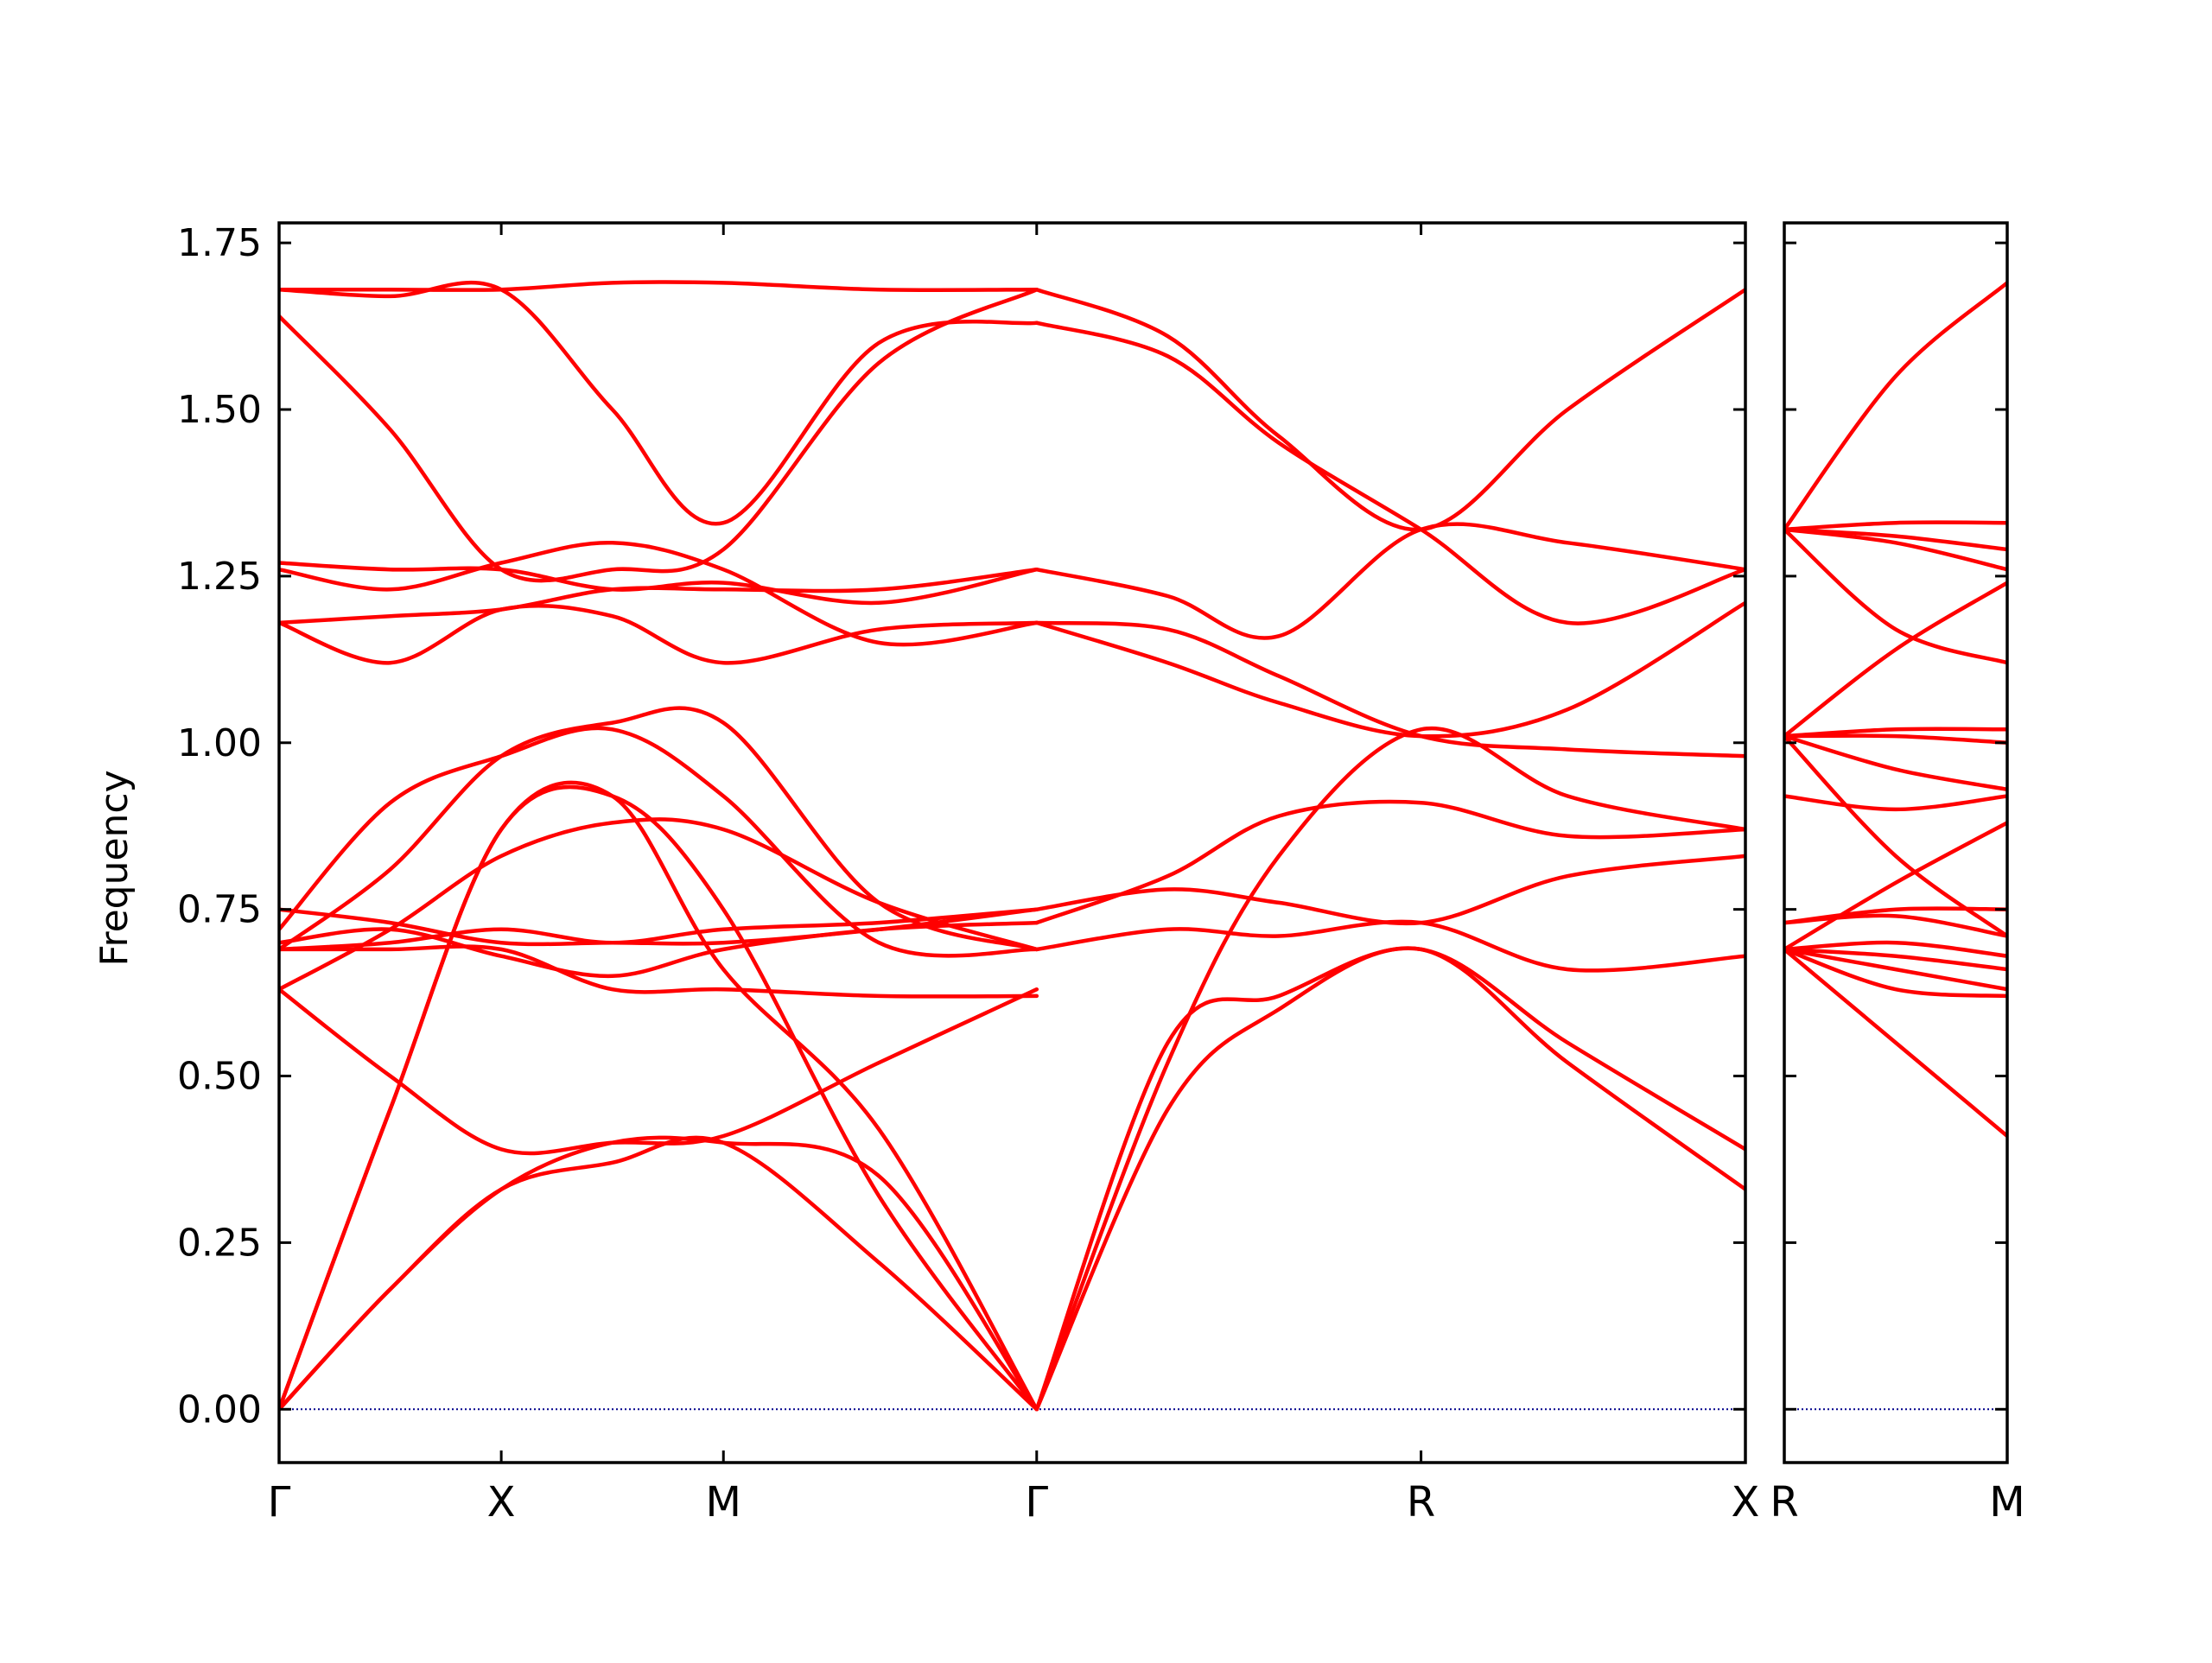 This screenshot has height=1663, width=2212. What do you see at coordinates (219, 1077) in the screenshot?
I see `y-tick-label: 0.50` at bounding box center [219, 1077].